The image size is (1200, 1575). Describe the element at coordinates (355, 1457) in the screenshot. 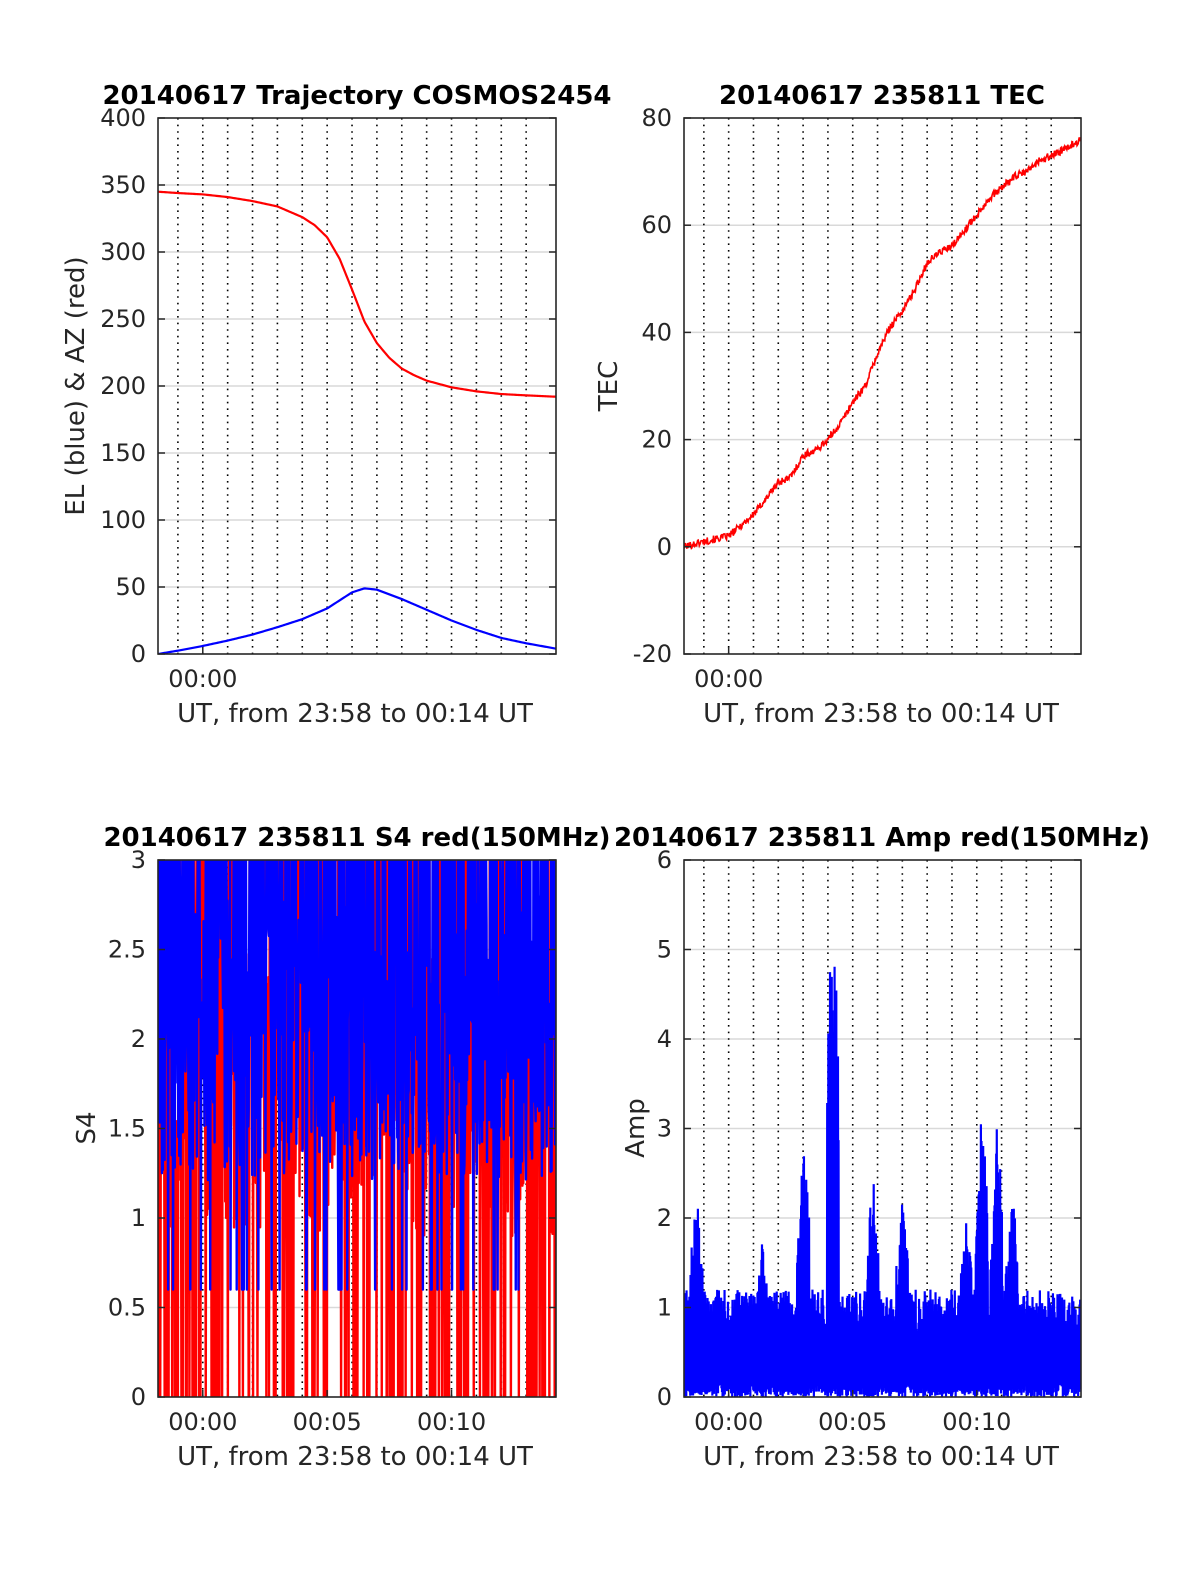

I see `s4-xlabel: UT, from 23:58 to 00:14 UT` at that location.